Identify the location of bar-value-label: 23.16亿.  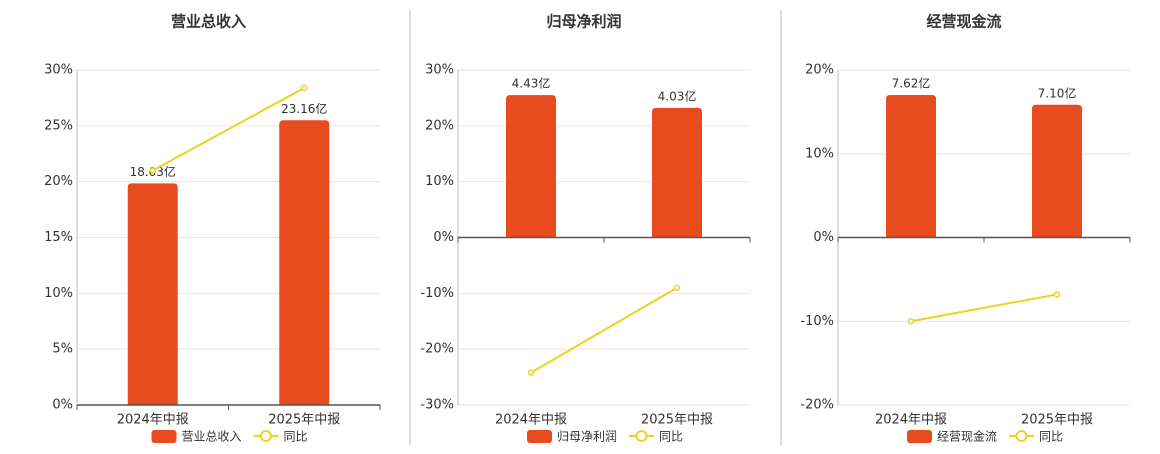
(304, 108).